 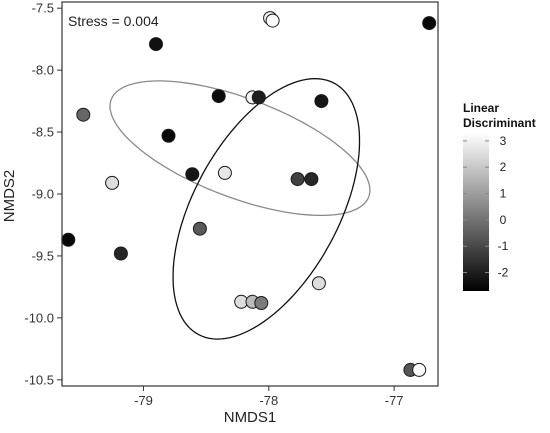 I want to click on legend-tick-label: -1, so click(x=503, y=246).